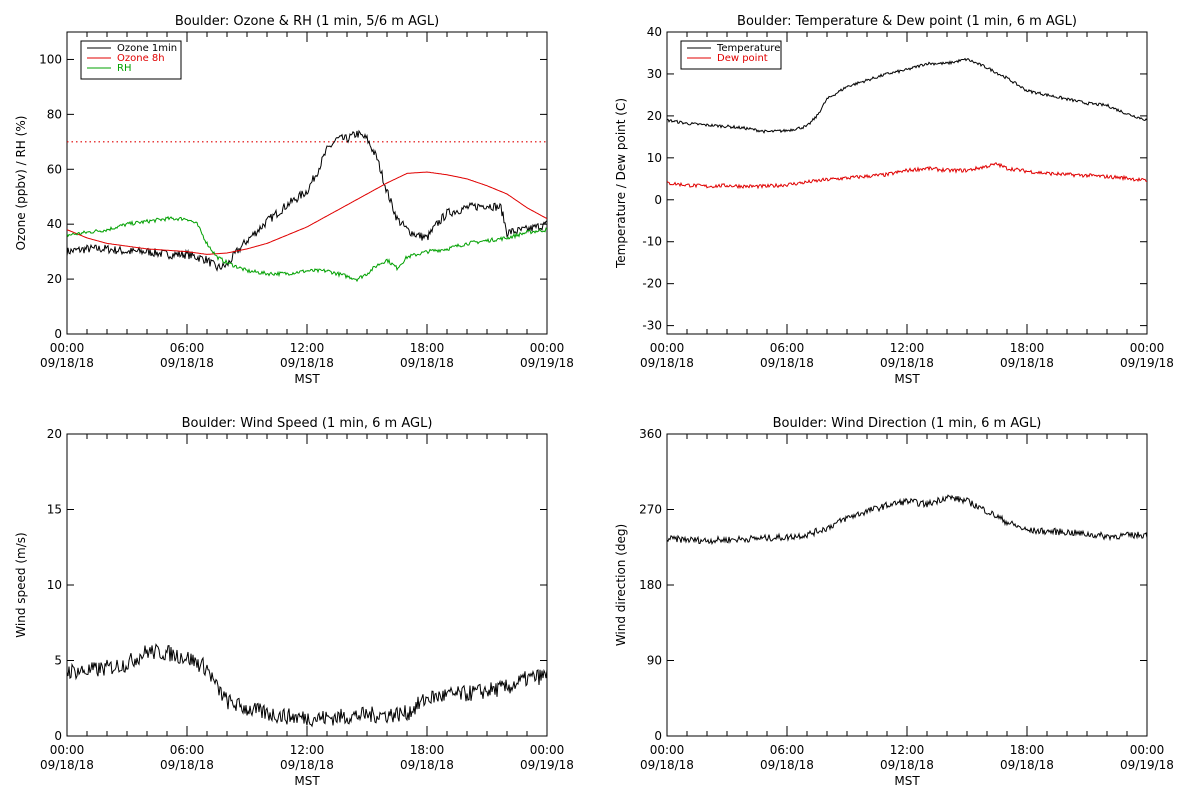  What do you see at coordinates (742, 58) in the screenshot?
I see `legend-entry: Dew point` at bounding box center [742, 58].